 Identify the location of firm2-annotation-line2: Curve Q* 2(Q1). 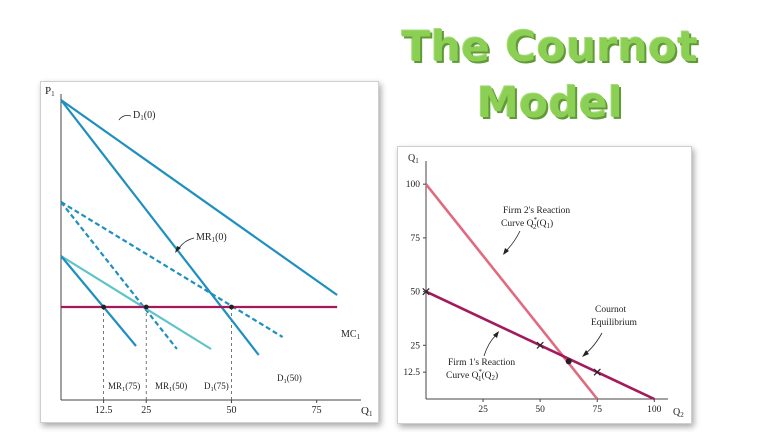
(527, 223).